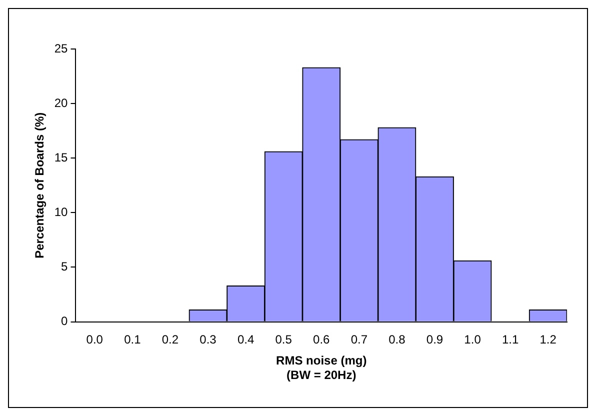 The image size is (596, 419). I want to click on x-axis-title: RMS noise (mg) (BW = 20Hz), so click(321, 368).